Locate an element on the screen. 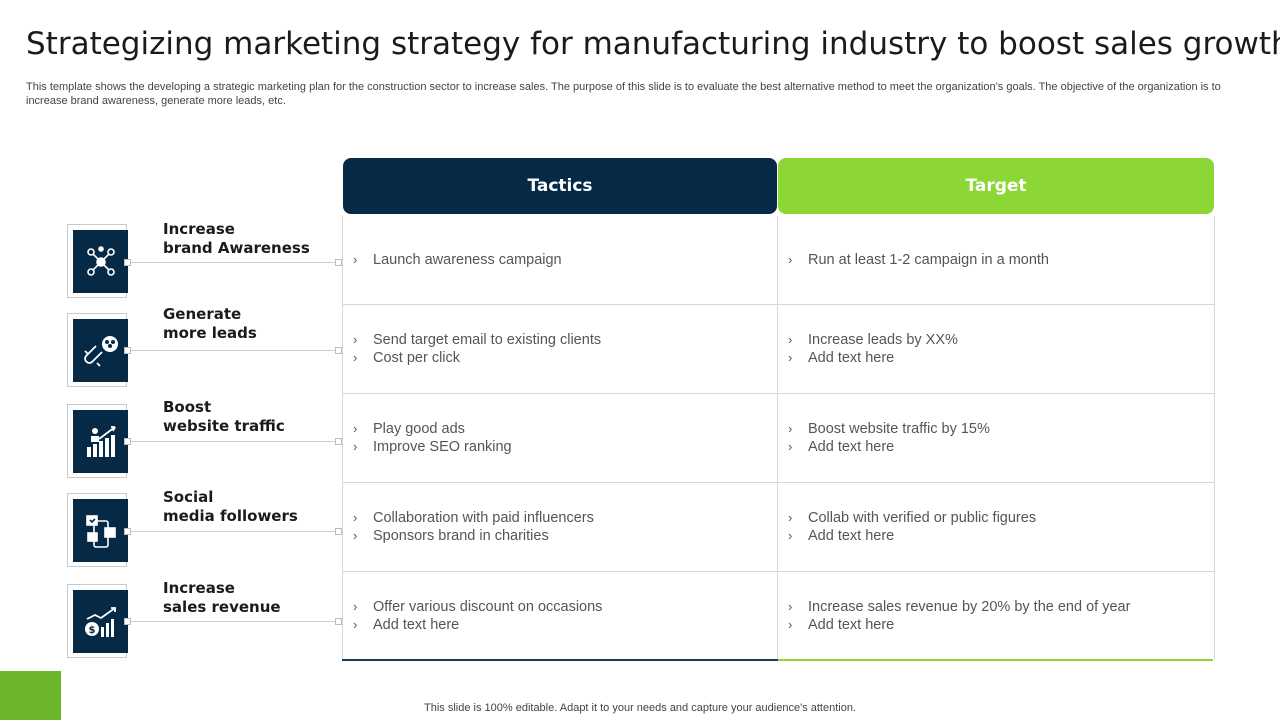 This screenshot has height=720, width=1280. list-item: › Improve SEO ranking is located at coordinates (565, 447).